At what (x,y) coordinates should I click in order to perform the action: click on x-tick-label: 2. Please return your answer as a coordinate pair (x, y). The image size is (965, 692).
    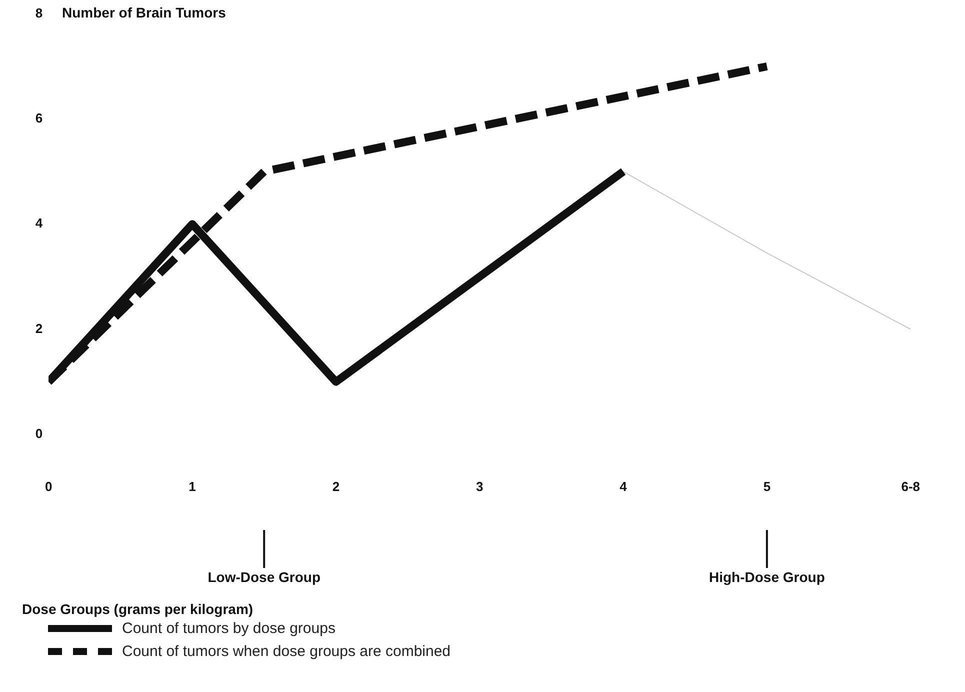
    Looking at the image, I should click on (336, 486).